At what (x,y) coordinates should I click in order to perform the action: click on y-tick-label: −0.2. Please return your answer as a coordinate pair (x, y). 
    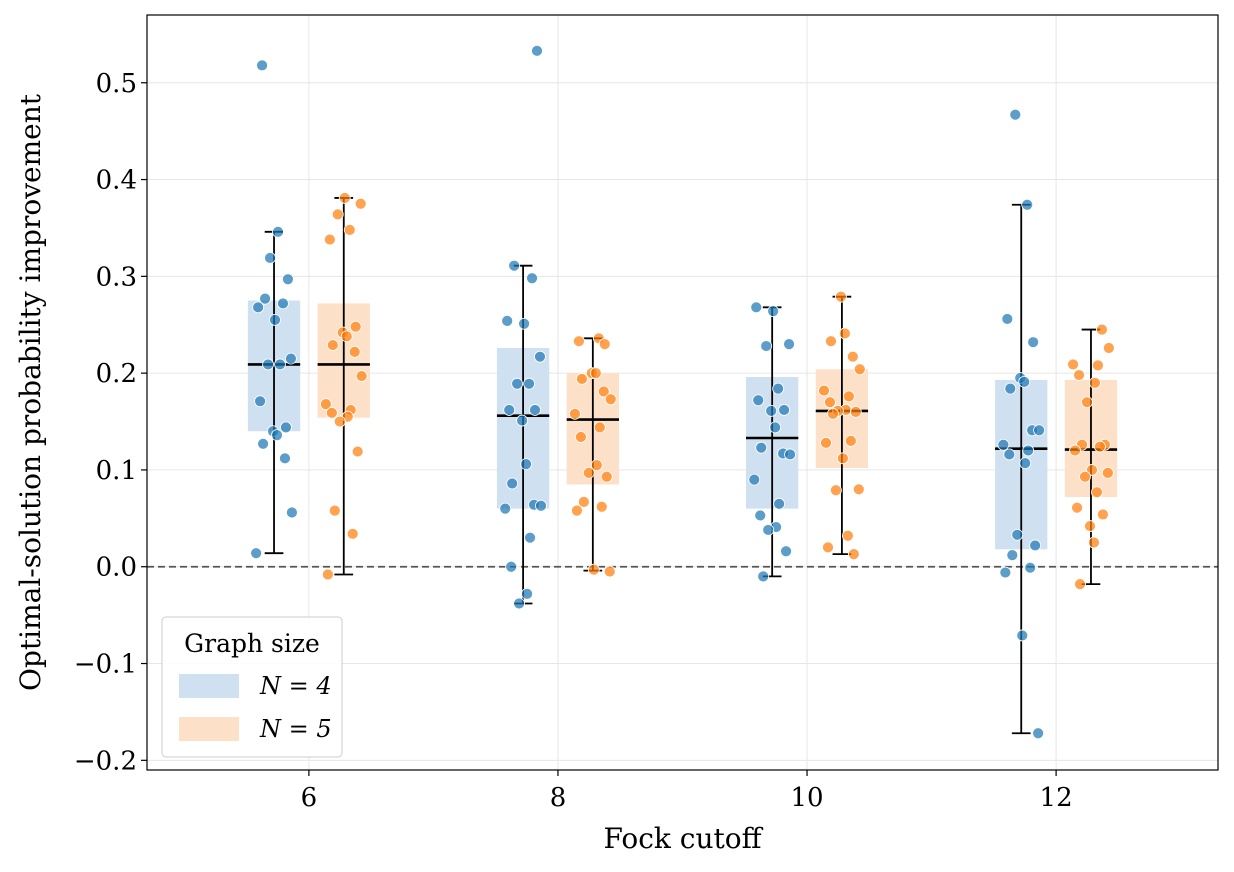
    Looking at the image, I should click on (105, 761).